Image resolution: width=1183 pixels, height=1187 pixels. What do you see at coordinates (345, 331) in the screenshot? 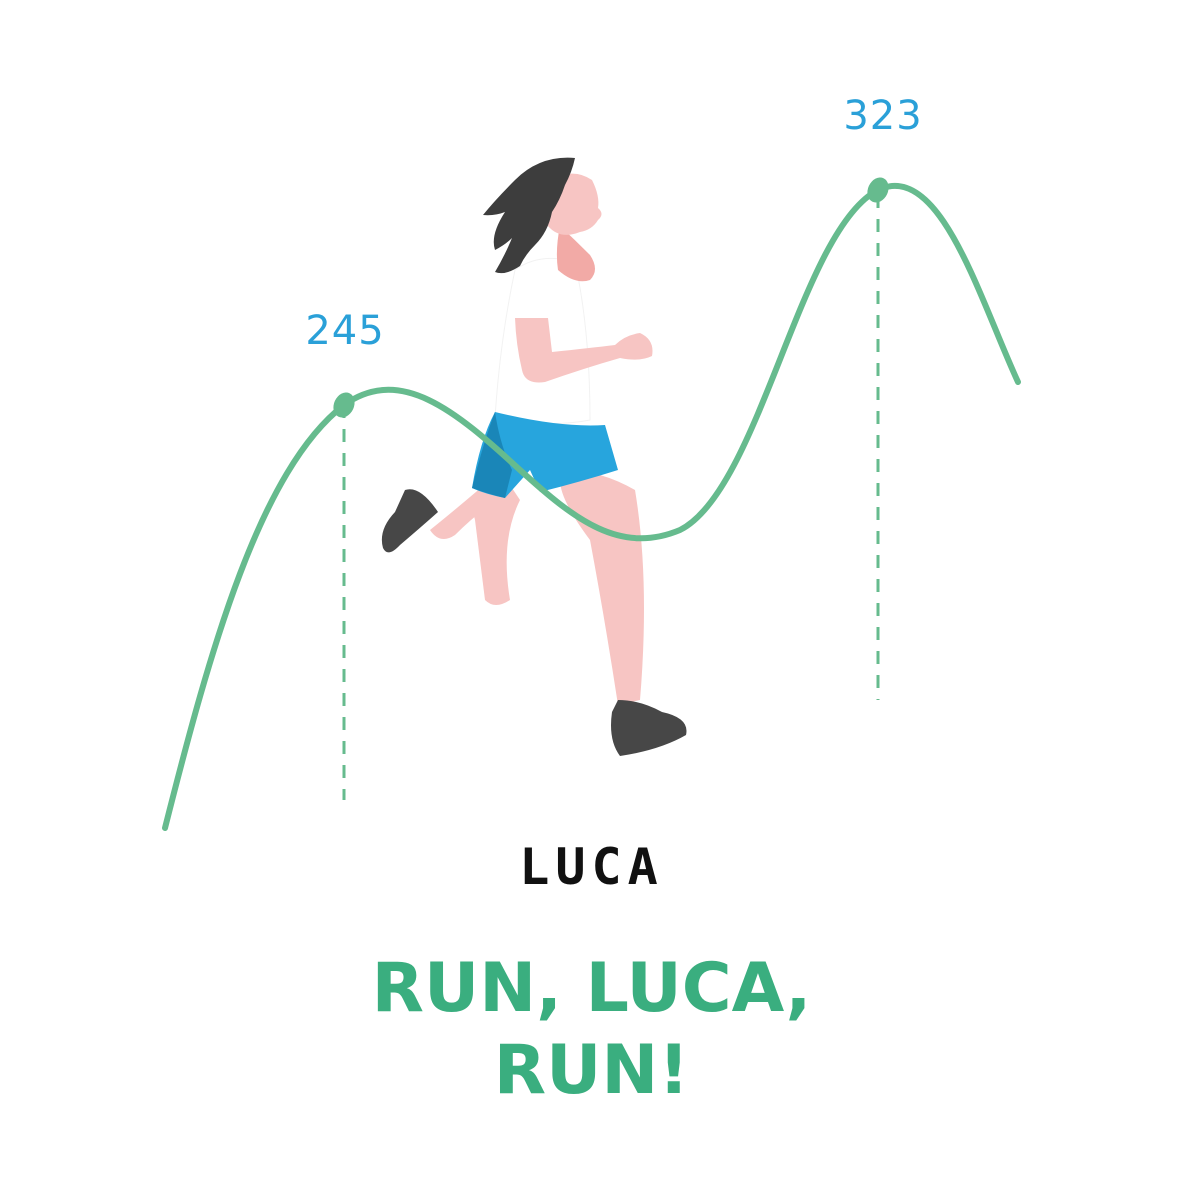
I see `peak-label-1: 245` at bounding box center [345, 331].